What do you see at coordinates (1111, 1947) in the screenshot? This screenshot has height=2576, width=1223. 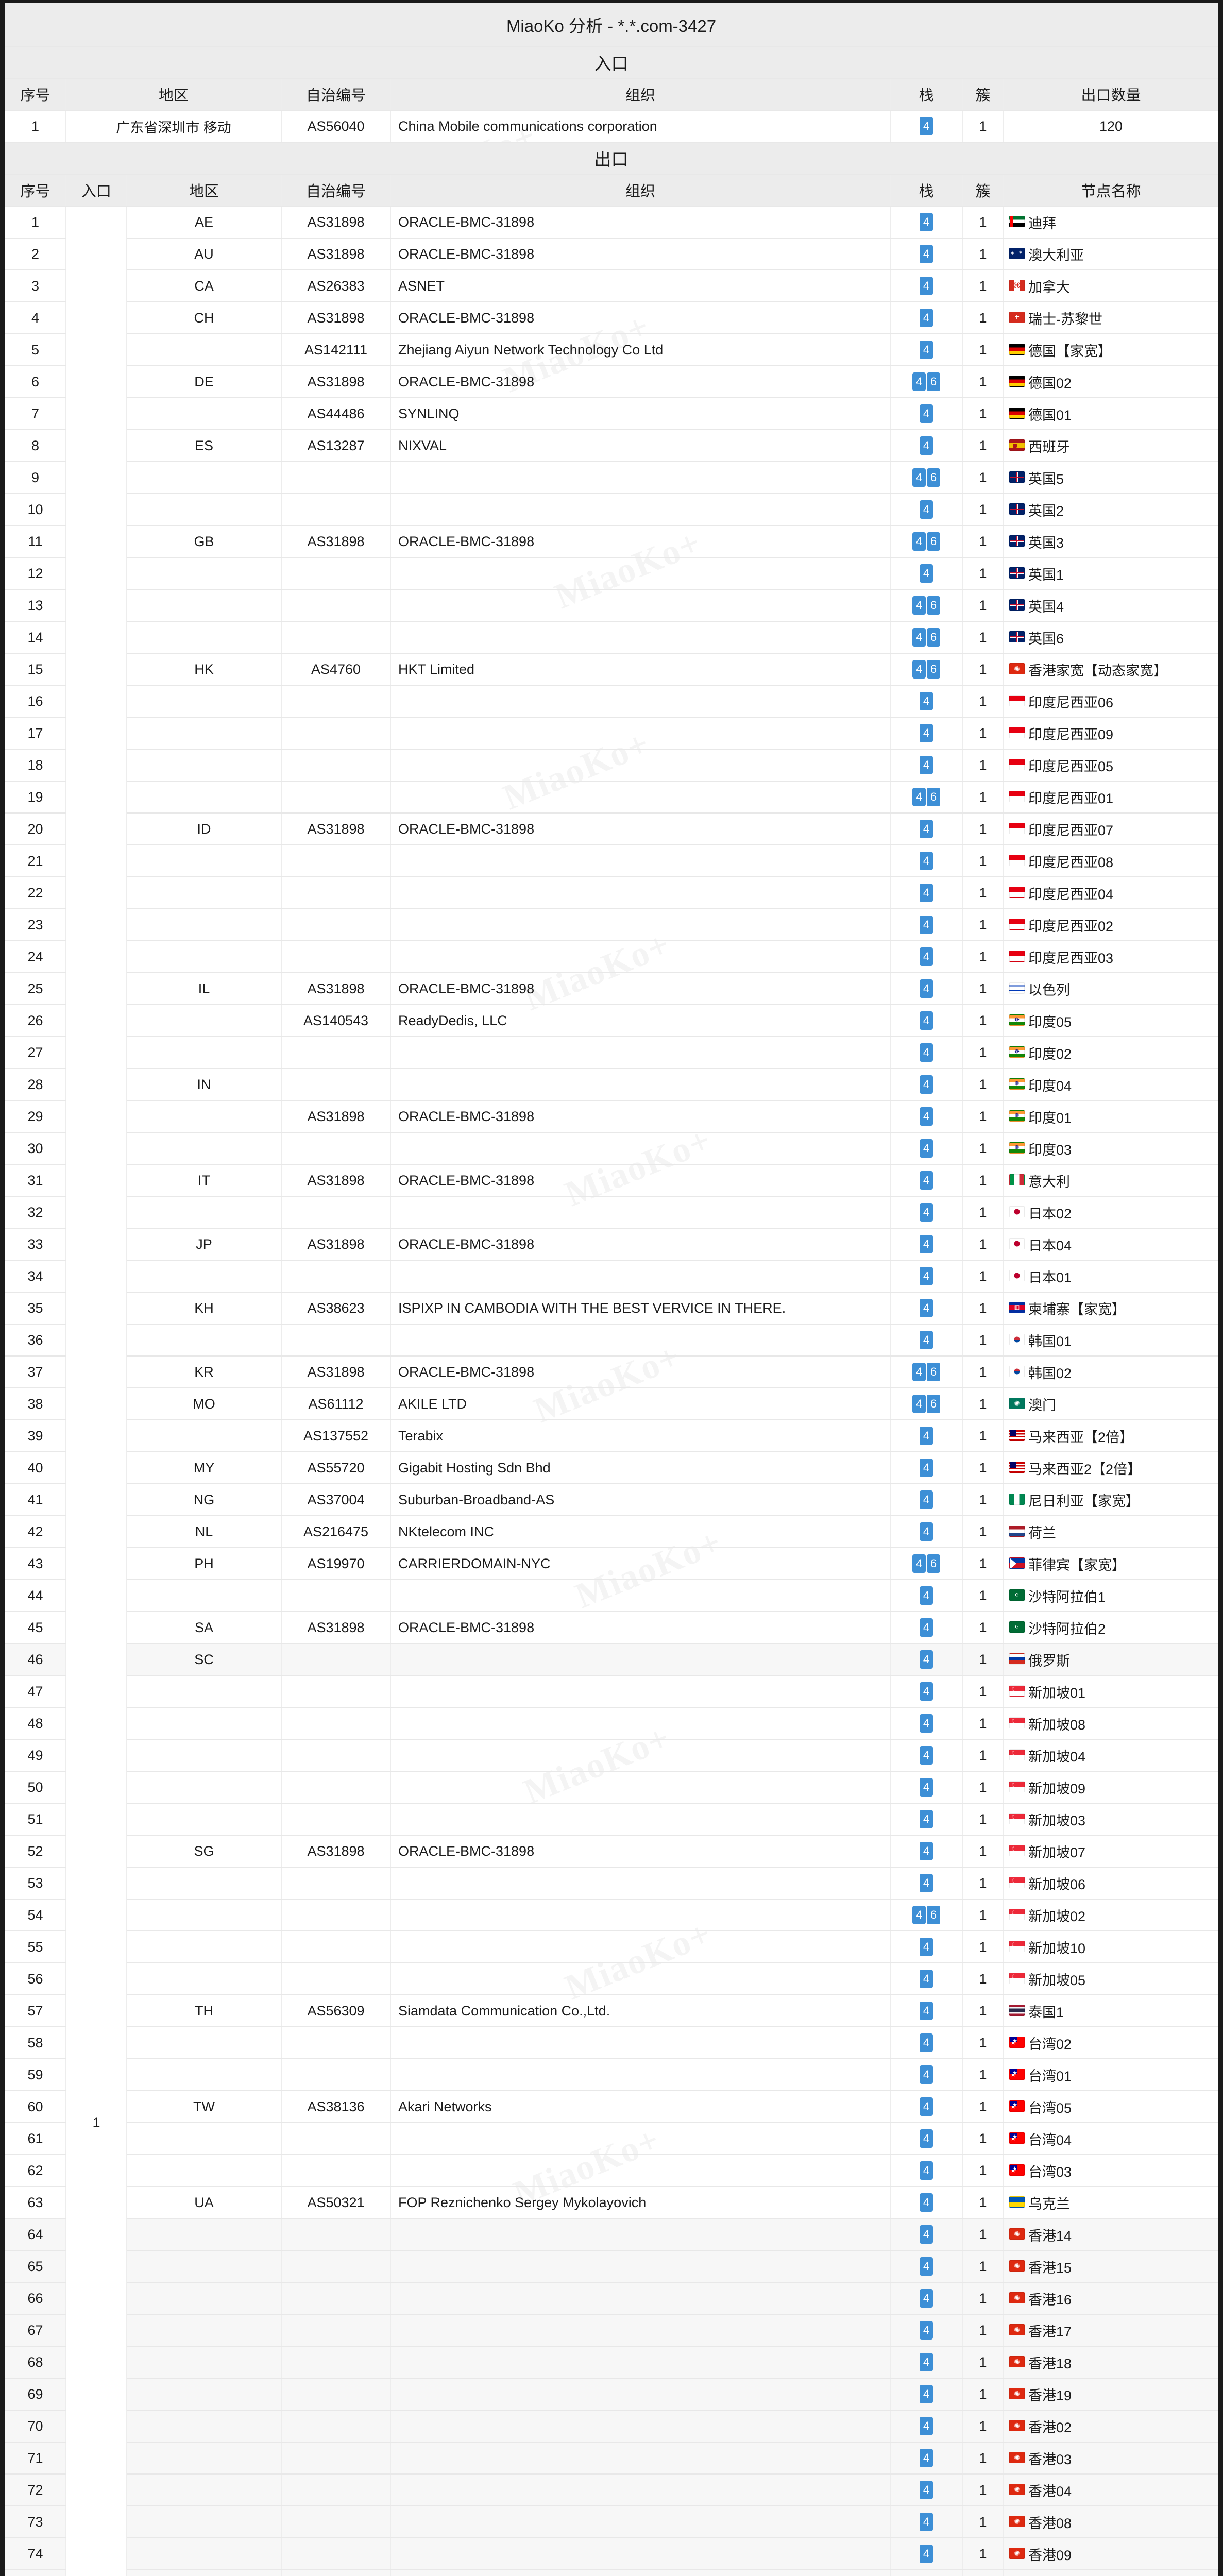 I see `row-node-name: ☾ 新加坡10` at bounding box center [1111, 1947].